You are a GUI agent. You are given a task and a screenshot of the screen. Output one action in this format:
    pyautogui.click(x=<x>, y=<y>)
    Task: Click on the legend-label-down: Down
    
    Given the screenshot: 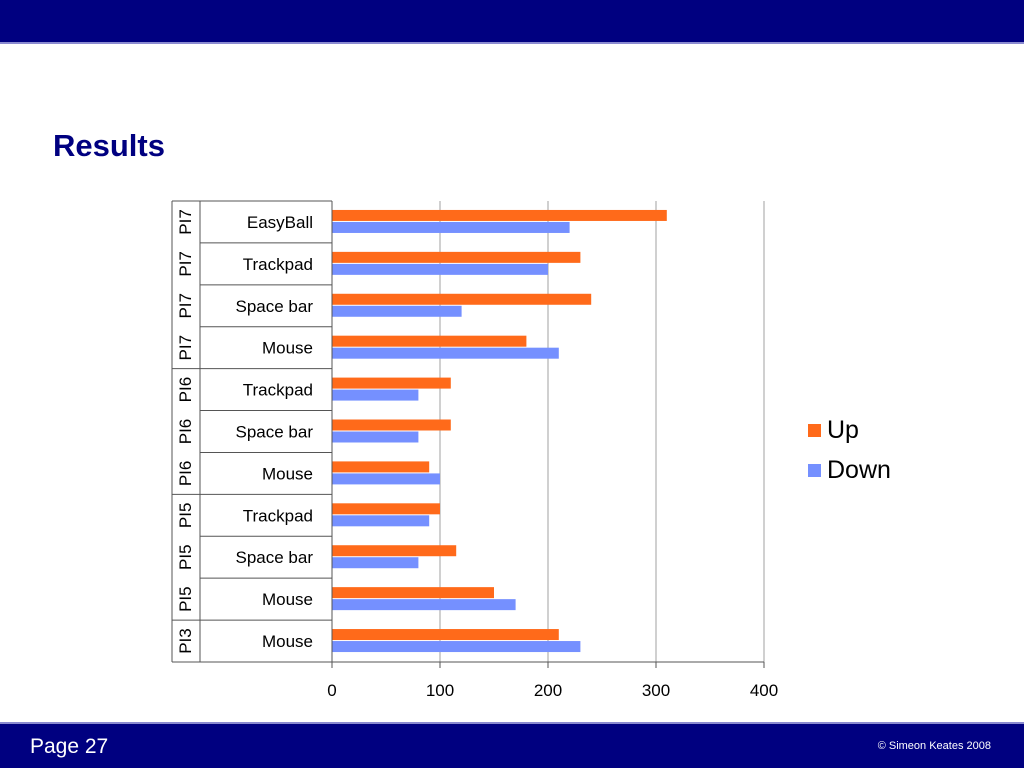 What is the action you would take?
    pyautogui.click(x=859, y=469)
    